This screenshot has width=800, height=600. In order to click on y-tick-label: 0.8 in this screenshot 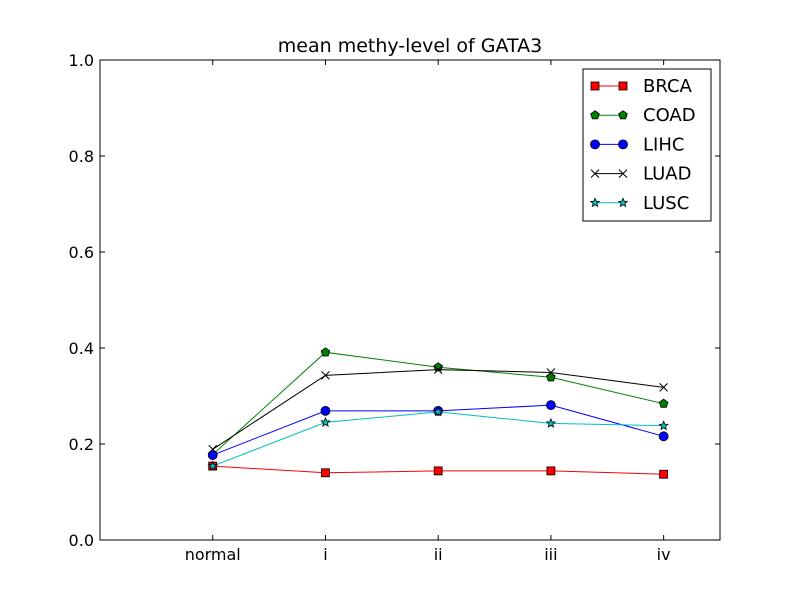, I will do `click(81, 156)`.